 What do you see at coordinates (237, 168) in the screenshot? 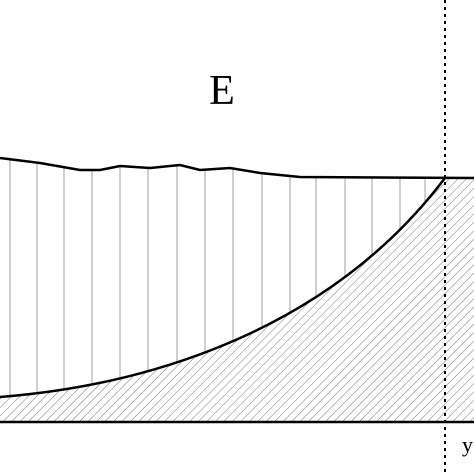
I see `top-surface` at bounding box center [237, 168].